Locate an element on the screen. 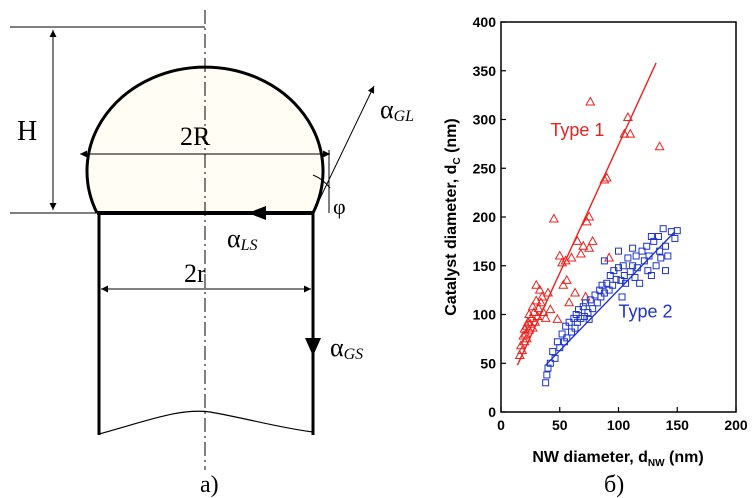 This screenshot has height=498, width=753. h-label: H is located at coordinates (27, 131).